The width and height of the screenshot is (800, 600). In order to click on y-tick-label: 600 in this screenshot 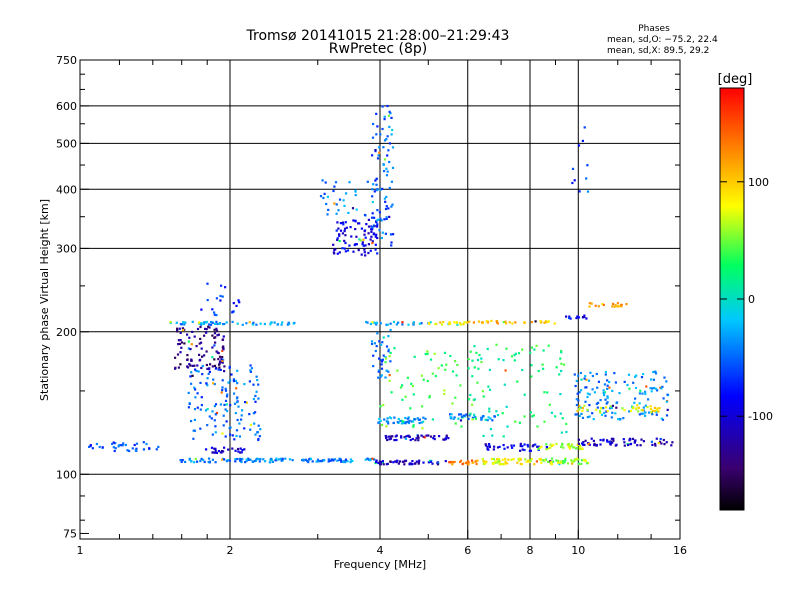, I will do `click(66, 106)`.